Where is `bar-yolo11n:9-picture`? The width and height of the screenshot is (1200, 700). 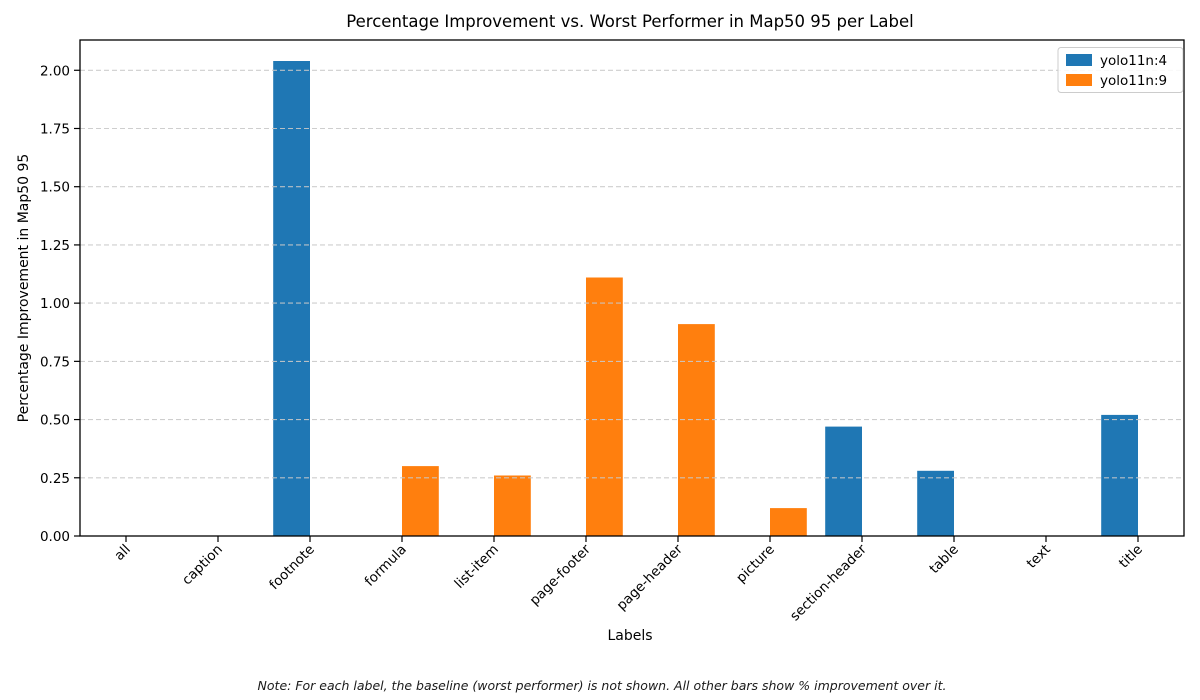
bar-yolo11n:9-picture is located at coordinates (788, 522).